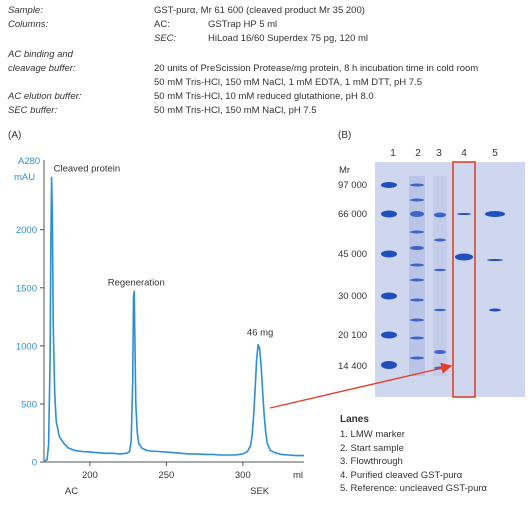 The image size is (531, 510). I want to click on gel-lane-number: 5, so click(495, 153).